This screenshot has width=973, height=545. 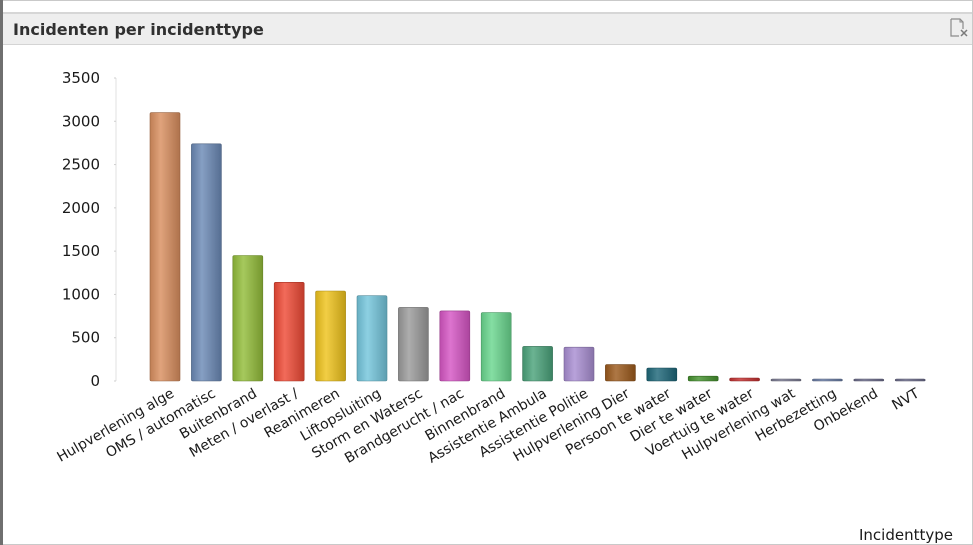 I want to click on y-tick-label: 2500, so click(x=81, y=165).